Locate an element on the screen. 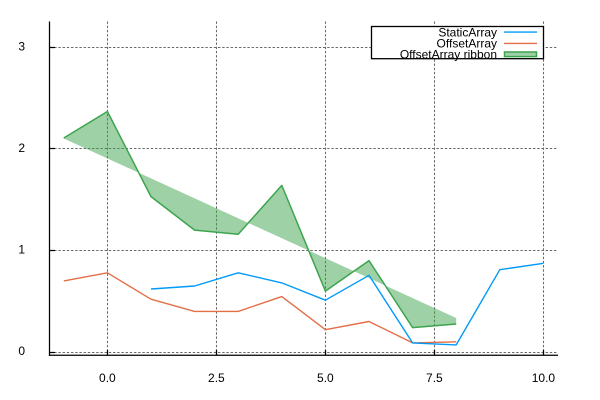 The width and height of the screenshot is (600, 400). svg-text: 5.0 is located at coordinates (325, 378).